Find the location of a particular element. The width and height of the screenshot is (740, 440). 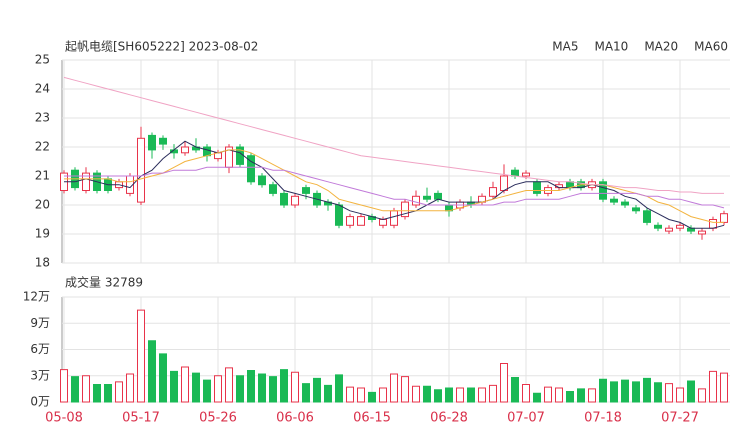

x-tick-label: 05-17 is located at coordinates (141, 418).